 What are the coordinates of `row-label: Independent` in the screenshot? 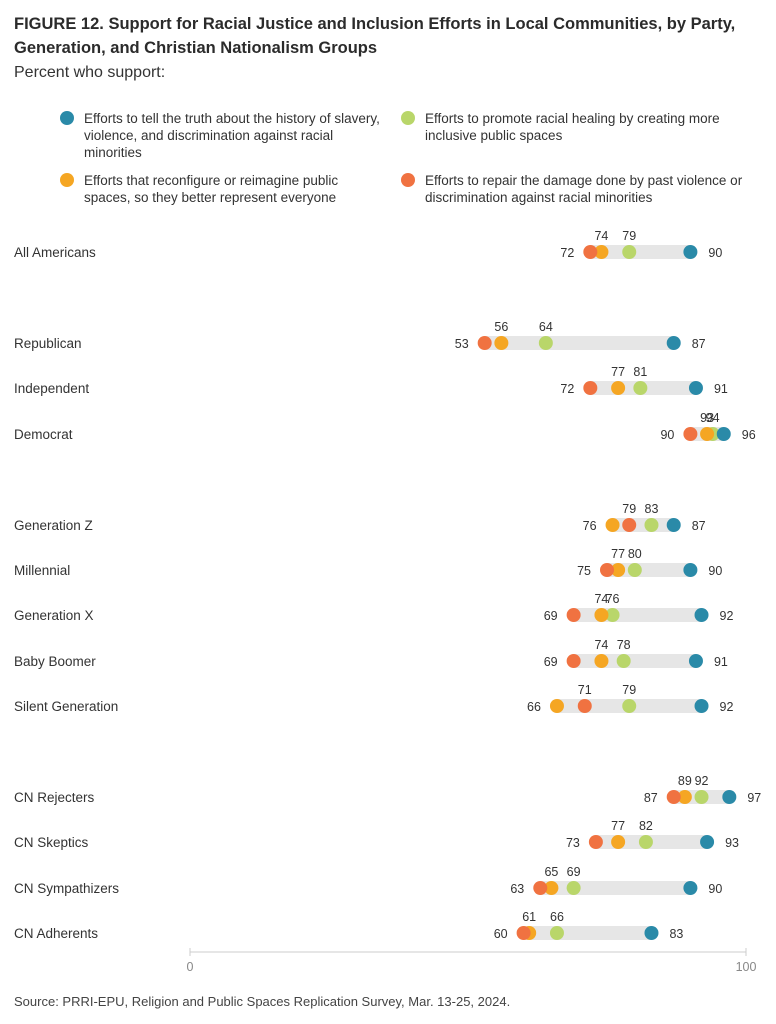 It's located at (51, 388).